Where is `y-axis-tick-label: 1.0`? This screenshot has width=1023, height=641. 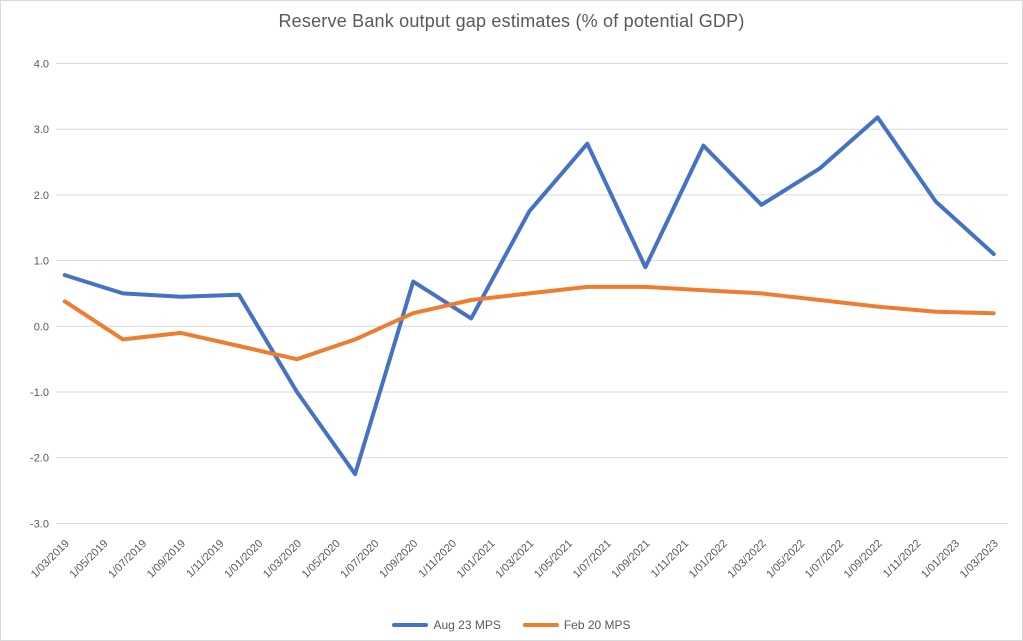 y-axis-tick-label: 1.0 is located at coordinates (41, 262).